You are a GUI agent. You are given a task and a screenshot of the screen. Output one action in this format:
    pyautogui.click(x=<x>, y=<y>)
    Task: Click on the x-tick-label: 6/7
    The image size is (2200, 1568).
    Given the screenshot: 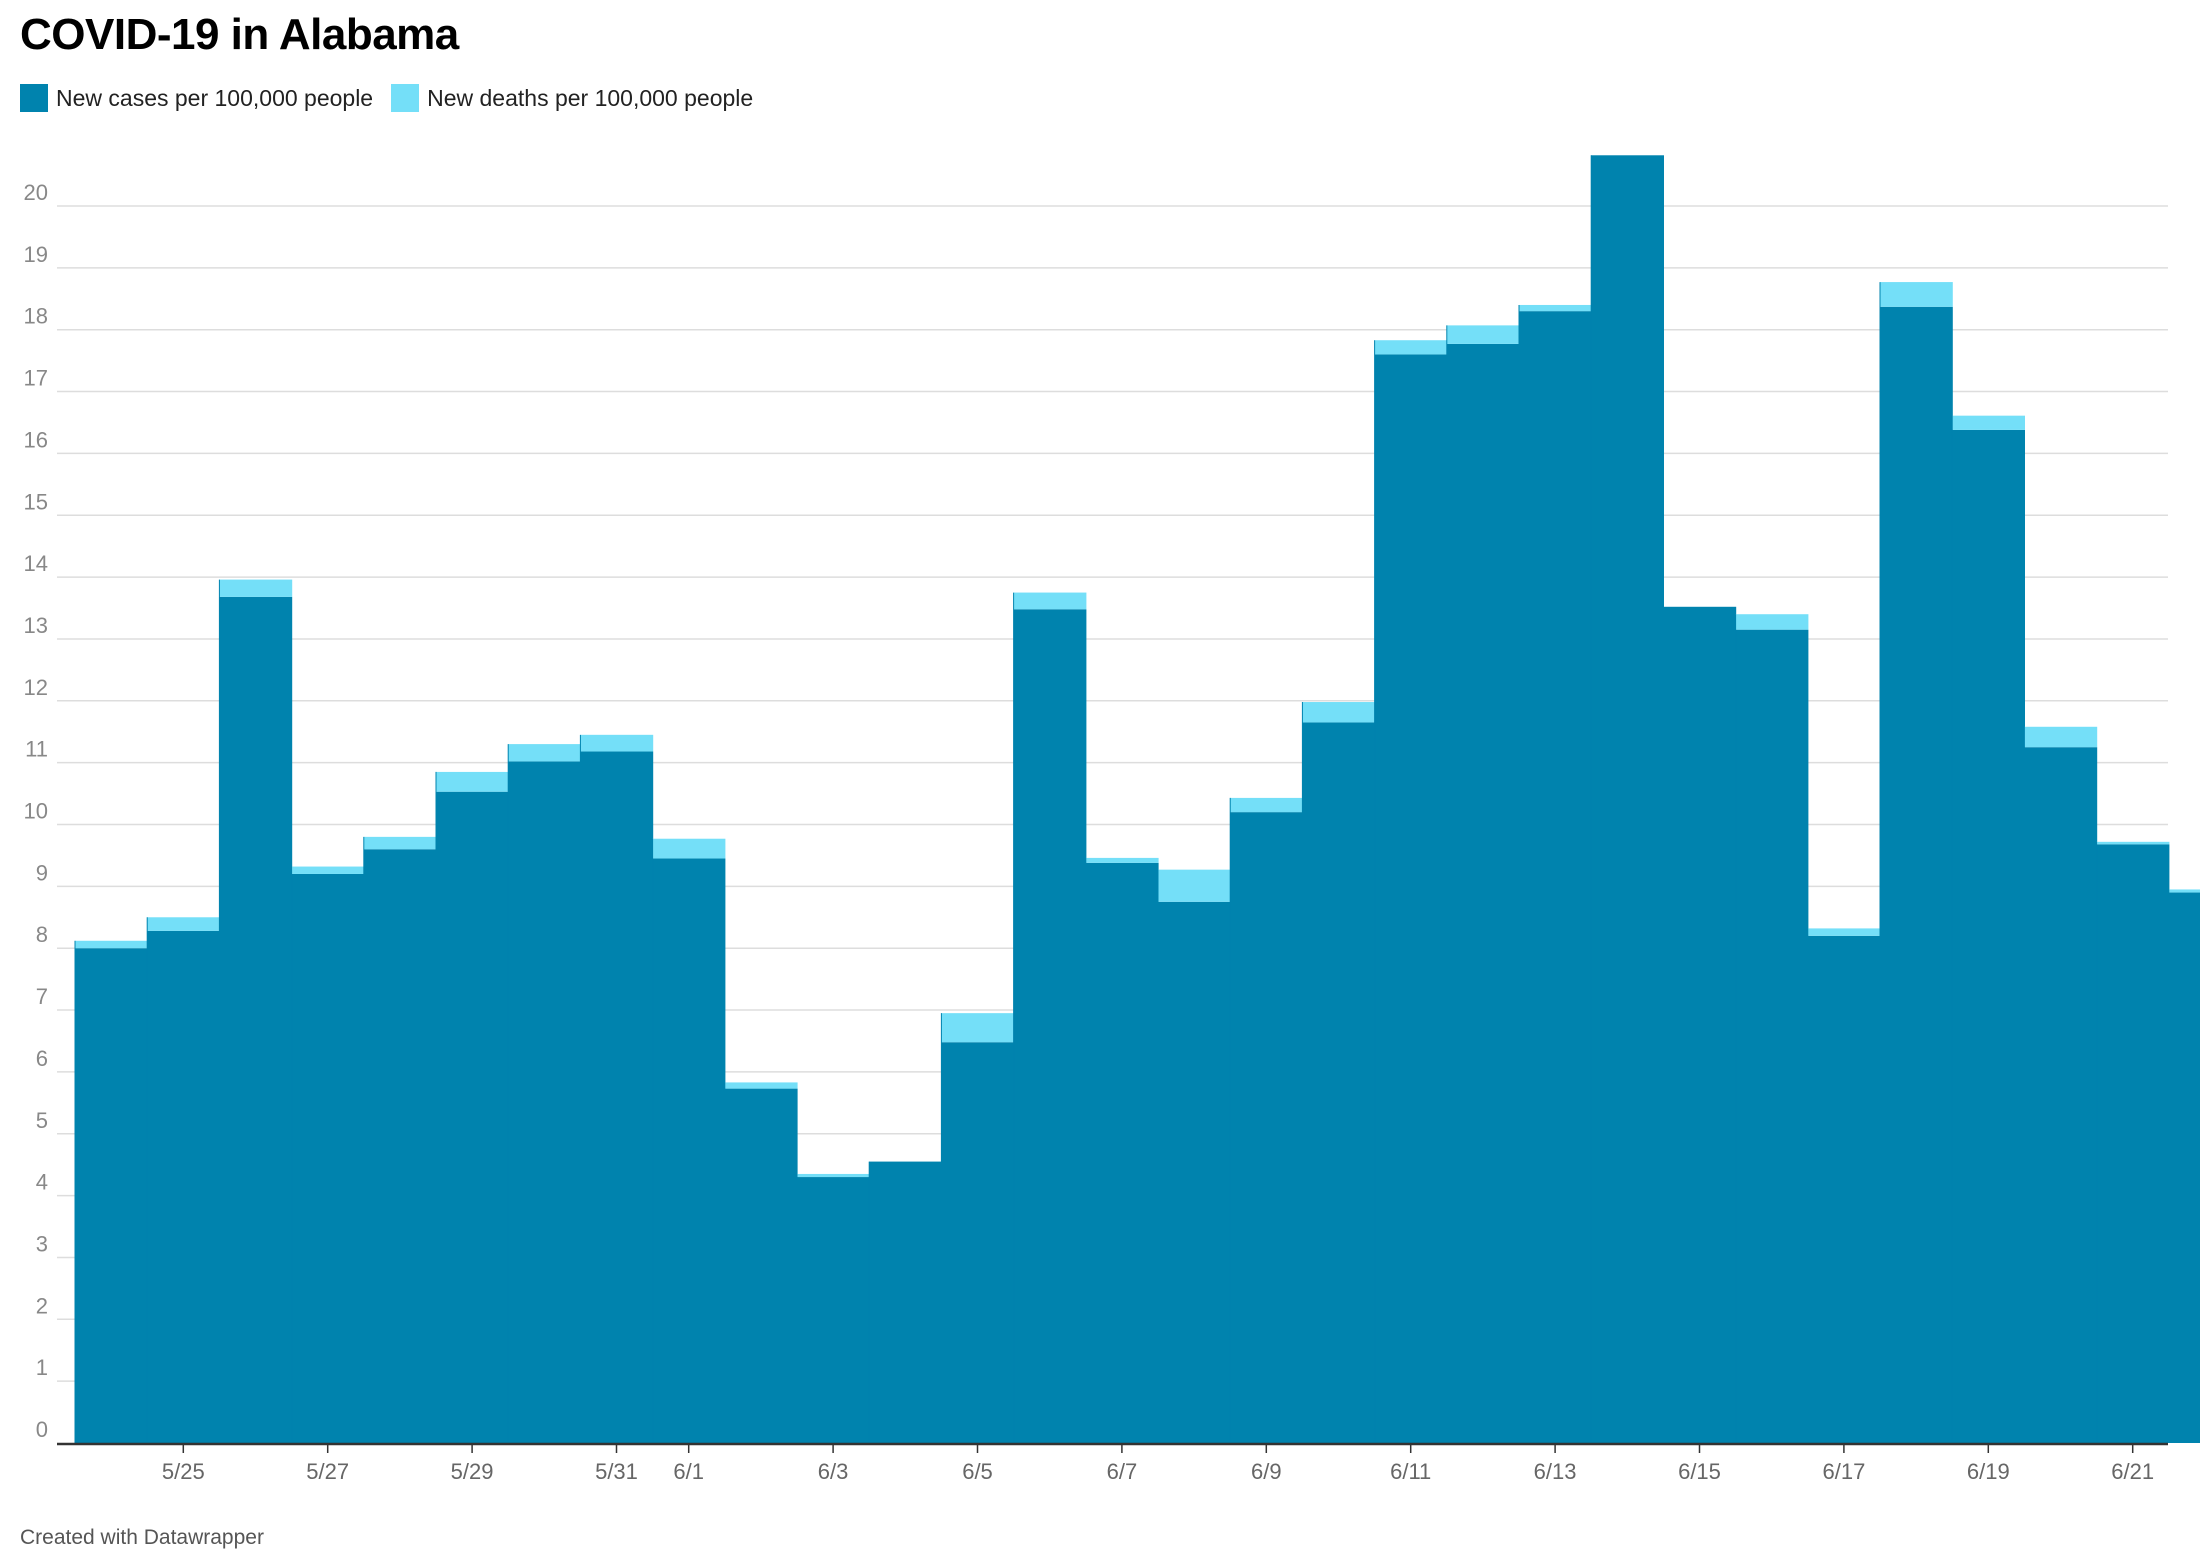 What is the action you would take?
    pyautogui.click(x=1122, y=1471)
    